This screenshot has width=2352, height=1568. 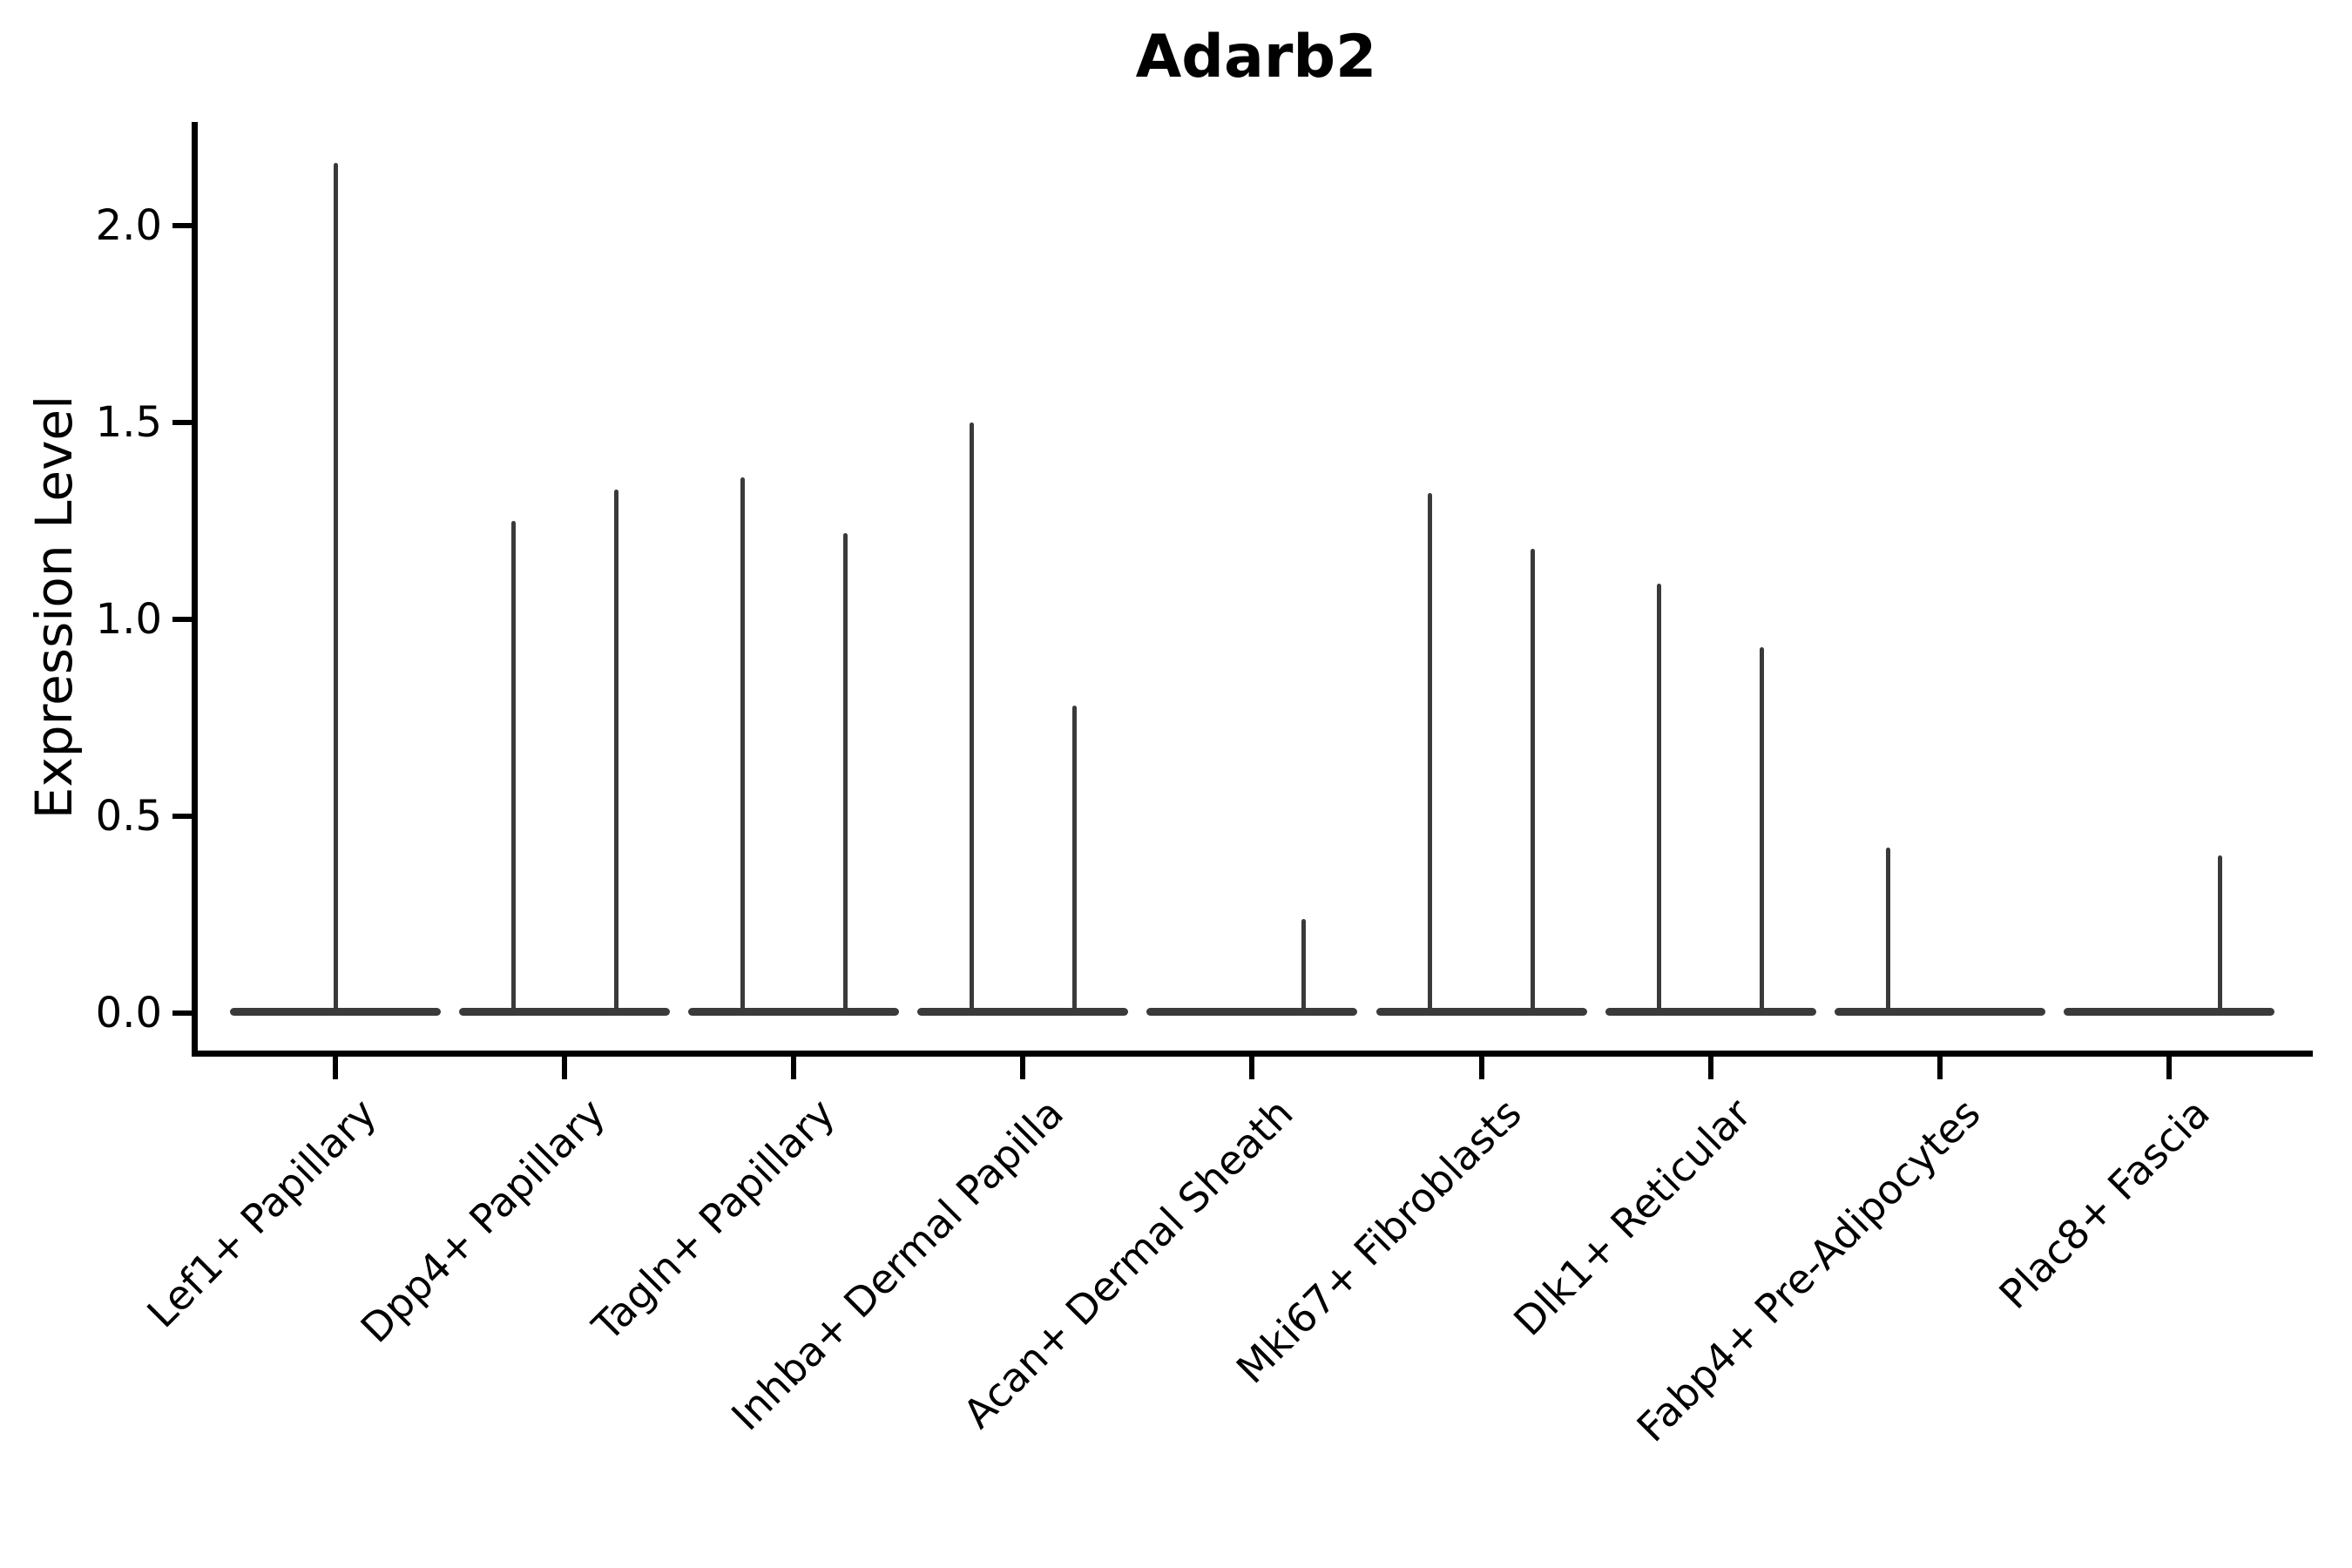 What do you see at coordinates (129, 619) in the screenshot?
I see `y-tick-label: 1.0` at bounding box center [129, 619].